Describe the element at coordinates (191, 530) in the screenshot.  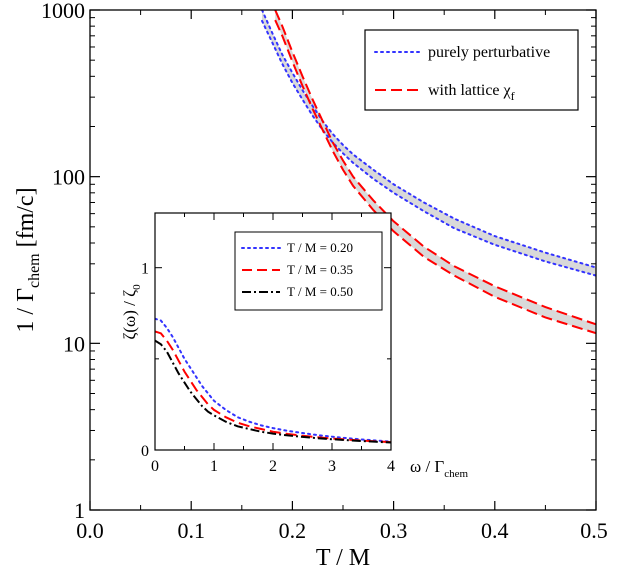
I see `main-x-tick-label-1: 0.1` at that location.